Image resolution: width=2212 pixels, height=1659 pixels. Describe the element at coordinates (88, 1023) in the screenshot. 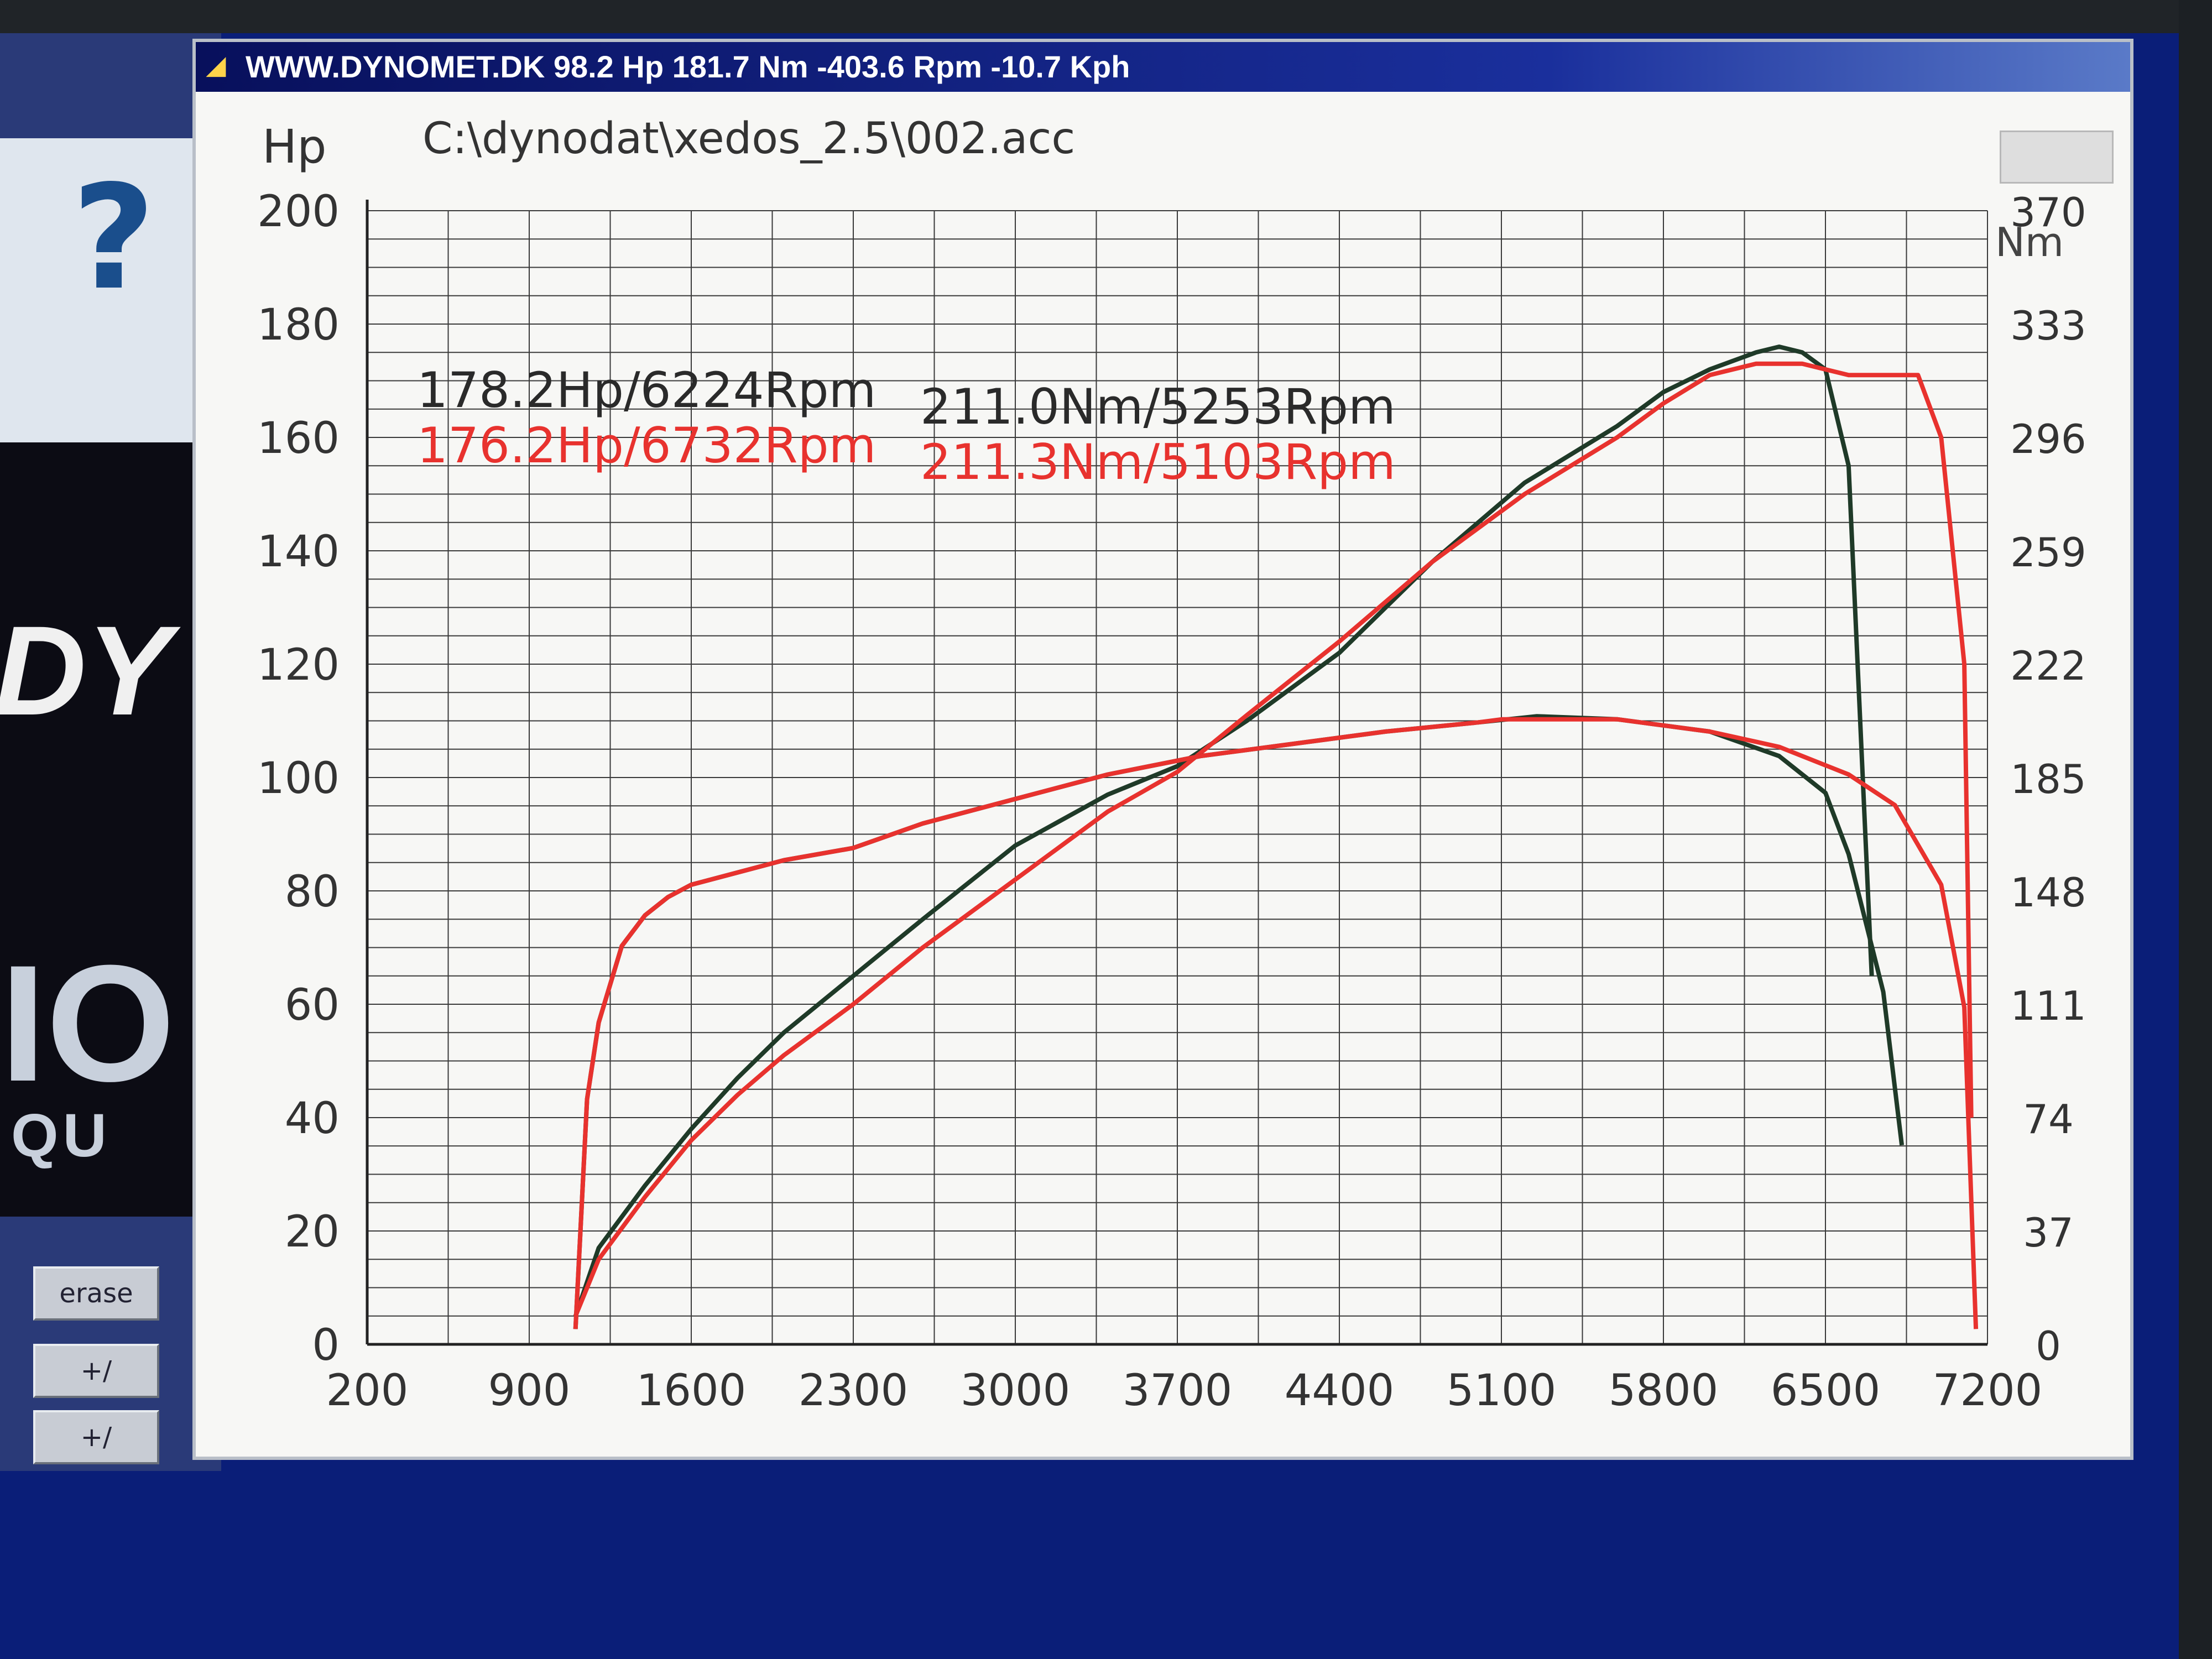

I see `background-logo-text-2: IO` at that location.